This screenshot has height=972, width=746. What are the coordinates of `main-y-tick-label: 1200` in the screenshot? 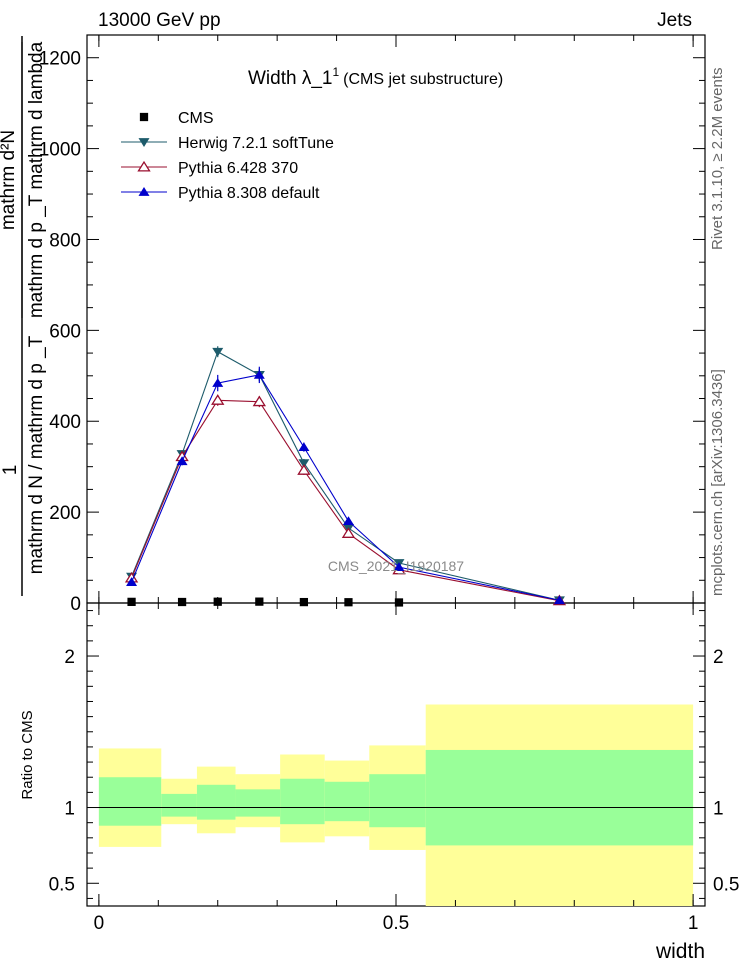 It's located at (60, 59).